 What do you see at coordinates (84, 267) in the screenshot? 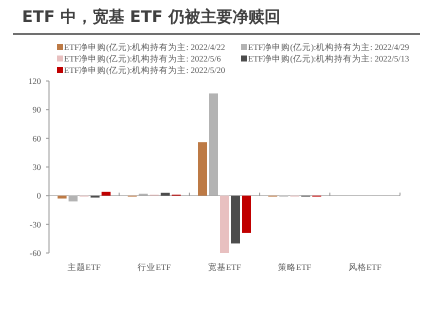
I see `x-tick-label: 主题ETF` at bounding box center [84, 267].